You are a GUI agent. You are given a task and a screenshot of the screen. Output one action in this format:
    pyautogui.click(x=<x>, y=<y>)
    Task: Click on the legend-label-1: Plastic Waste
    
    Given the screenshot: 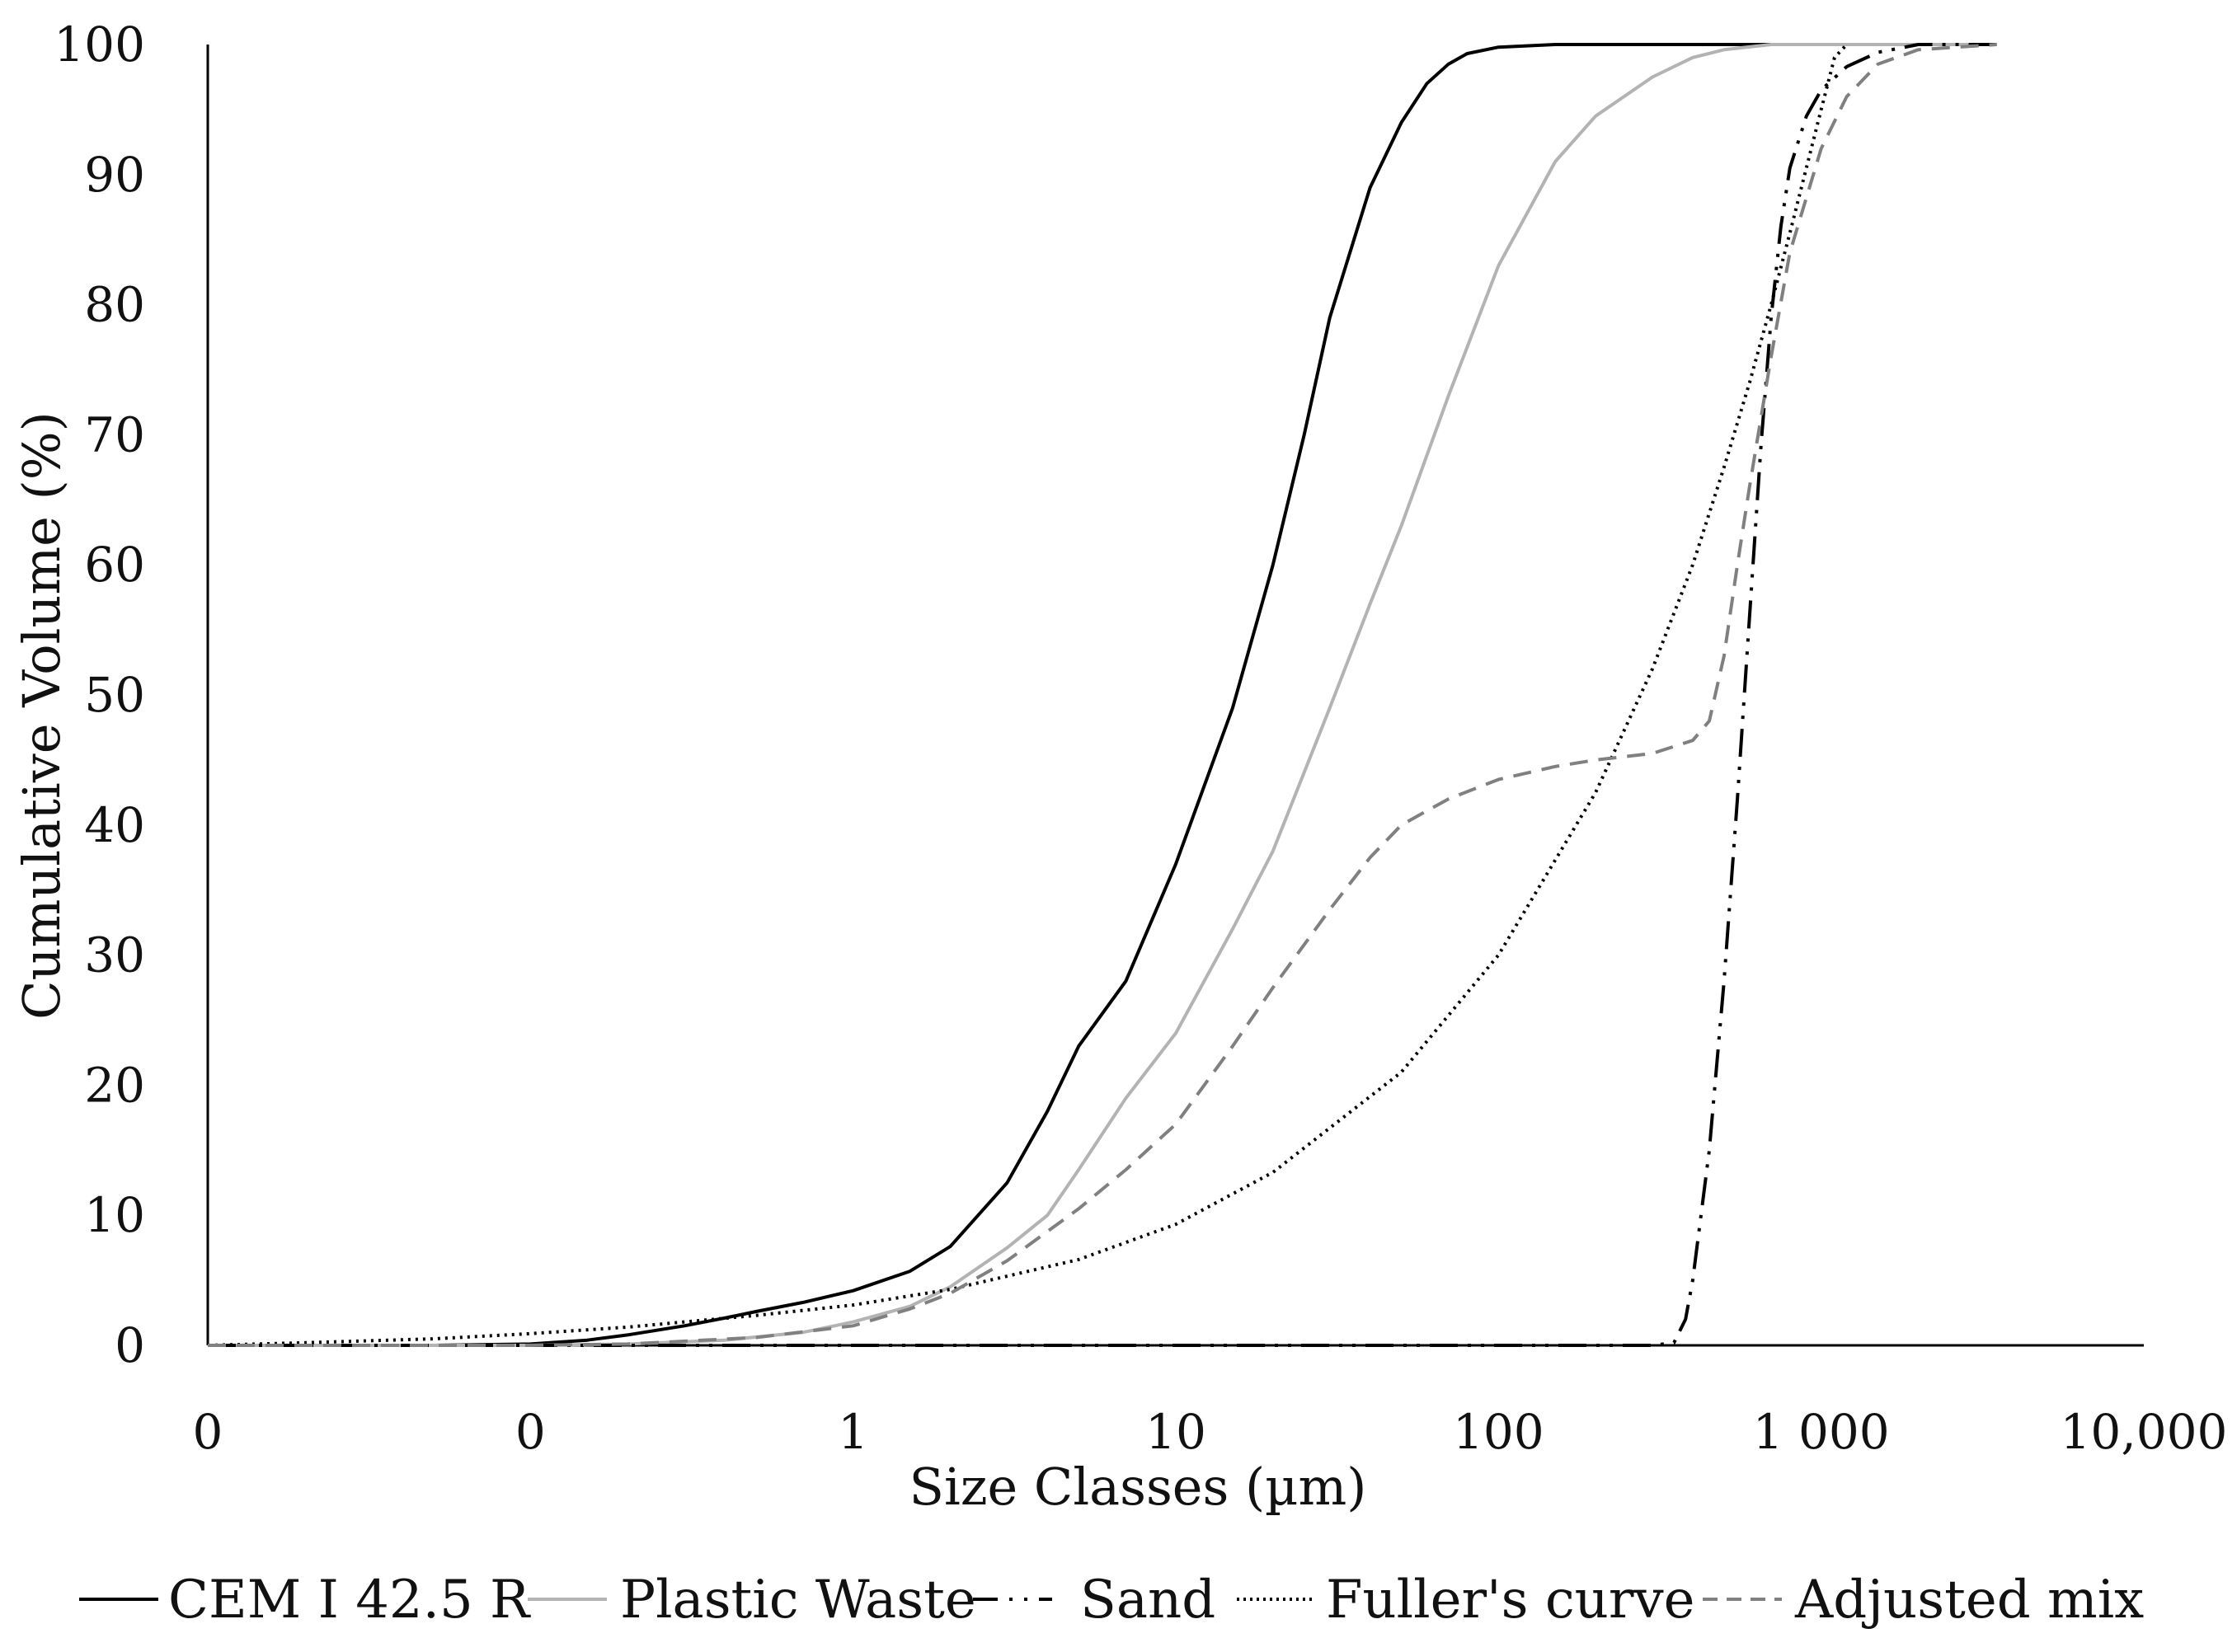 What is the action you would take?
    pyautogui.click(x=798, y=1600)
    